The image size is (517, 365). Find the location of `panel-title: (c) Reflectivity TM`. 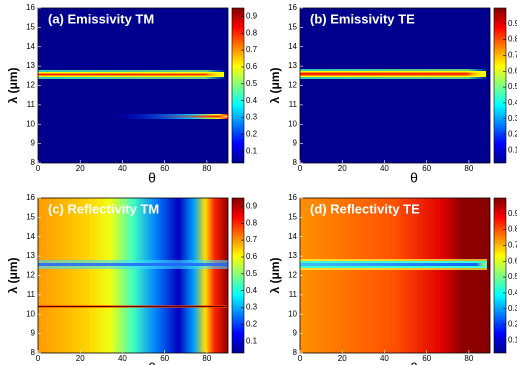

panel-title: (c) Reflectivity TM is located at coordinates (103, 208).